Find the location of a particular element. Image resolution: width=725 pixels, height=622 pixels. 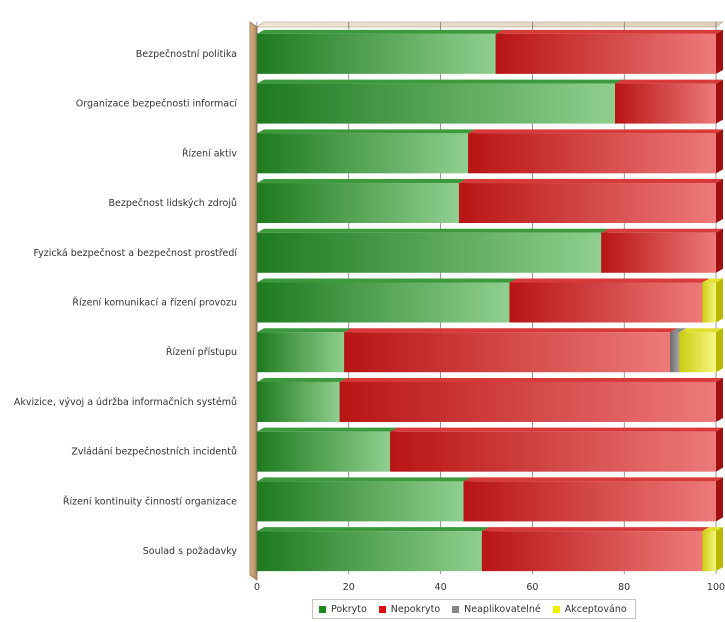

legend-item-nepokryto: Nepokryto is located at coordinates (409, 609).